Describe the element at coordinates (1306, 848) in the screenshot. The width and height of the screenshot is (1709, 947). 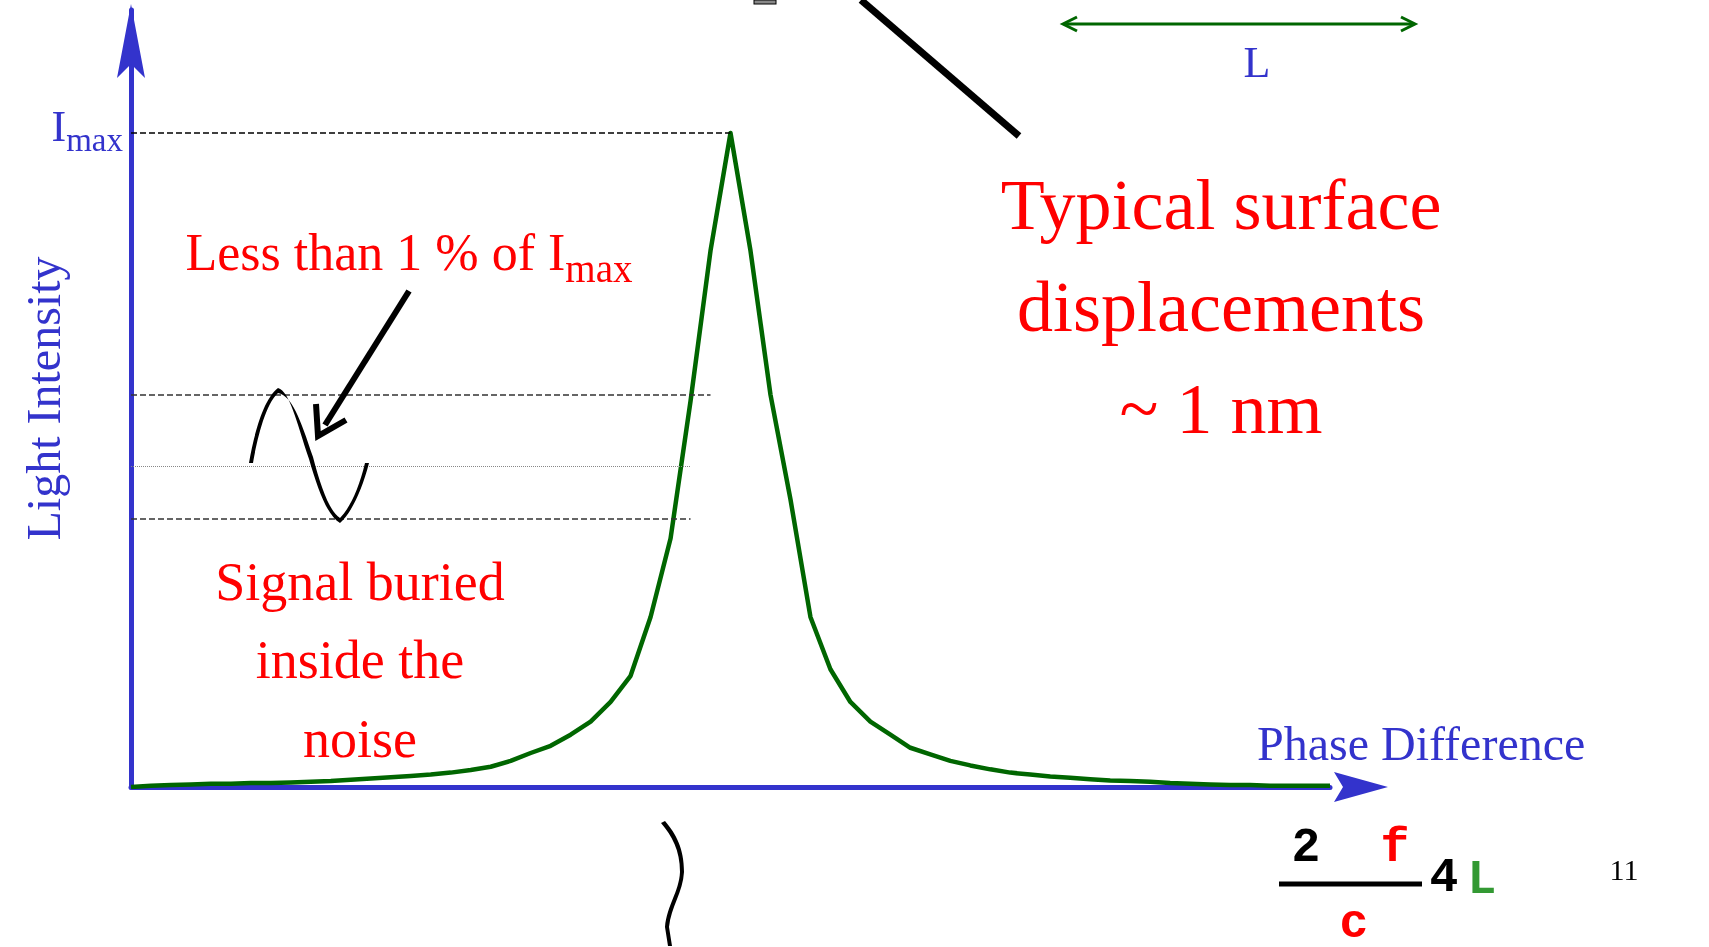
I see `text: 2` at that location.